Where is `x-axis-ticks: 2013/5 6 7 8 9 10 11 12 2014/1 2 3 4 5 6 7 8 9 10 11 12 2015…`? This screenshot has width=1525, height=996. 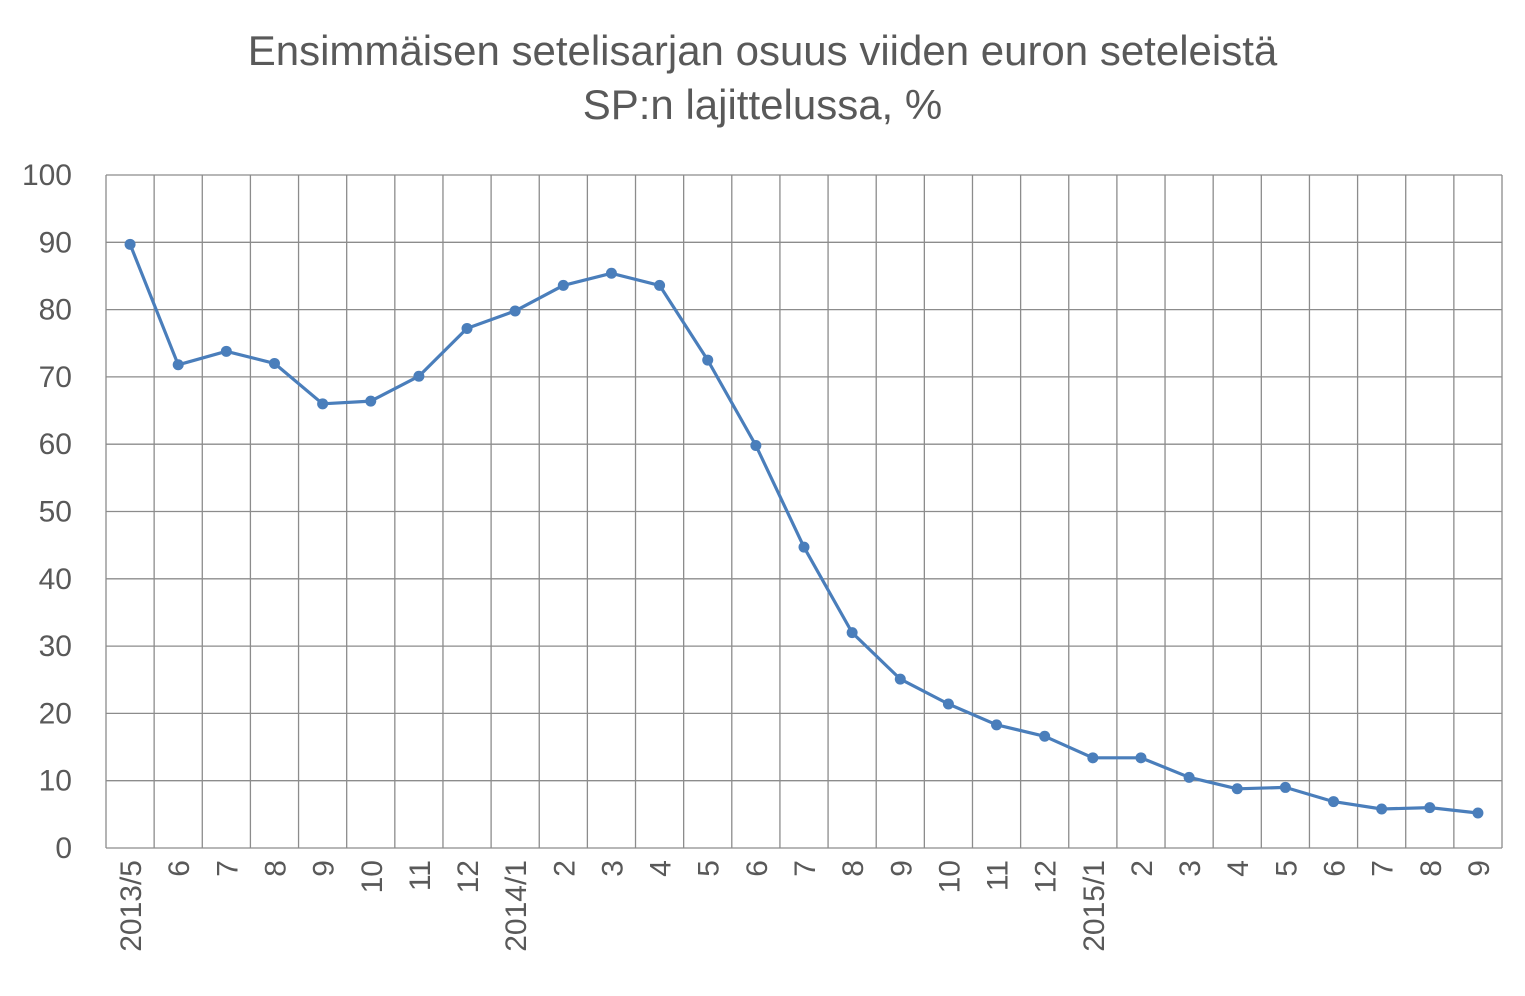 x-axis-ticks: 2013/5 6 7 8 9 10 11 12 2014/1 2 3 4 5 6 7 8 9 10 11 12 2015… is located at coordinates (805, 906).